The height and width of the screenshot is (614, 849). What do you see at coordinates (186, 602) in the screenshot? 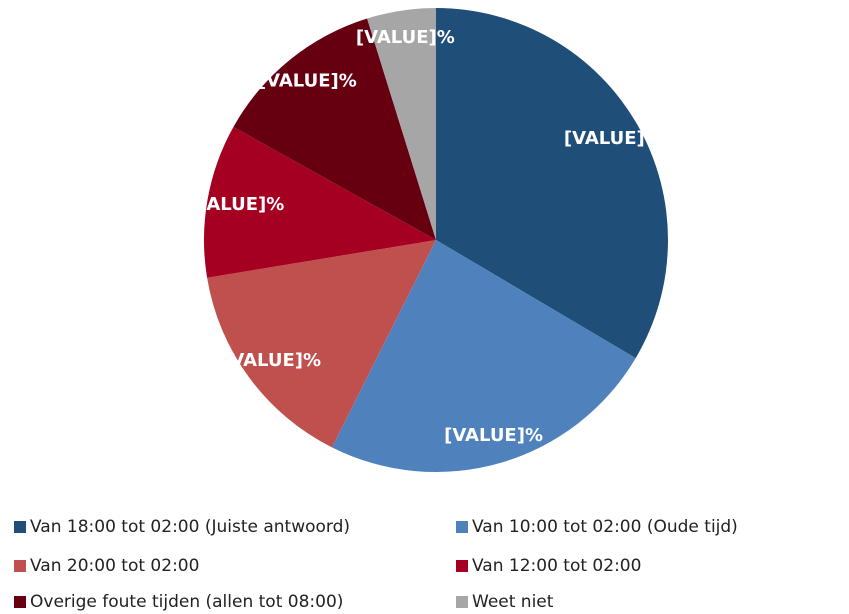
I see `legend-label: Overige foute tijden (allen tot 08:00)` at bounding box center [186, 602].